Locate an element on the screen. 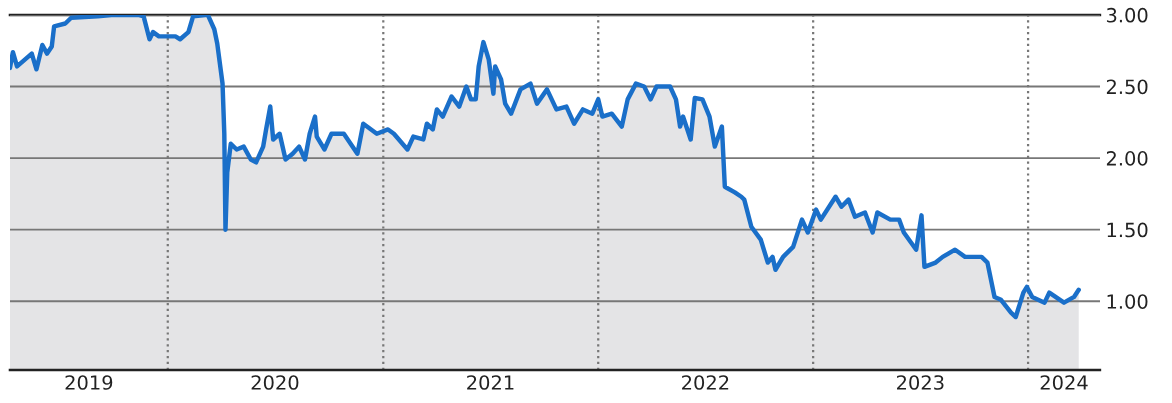 This screenshot has width=1172, height=403. y-tick-label: 3.00 is located at coordinates (1127, 15).